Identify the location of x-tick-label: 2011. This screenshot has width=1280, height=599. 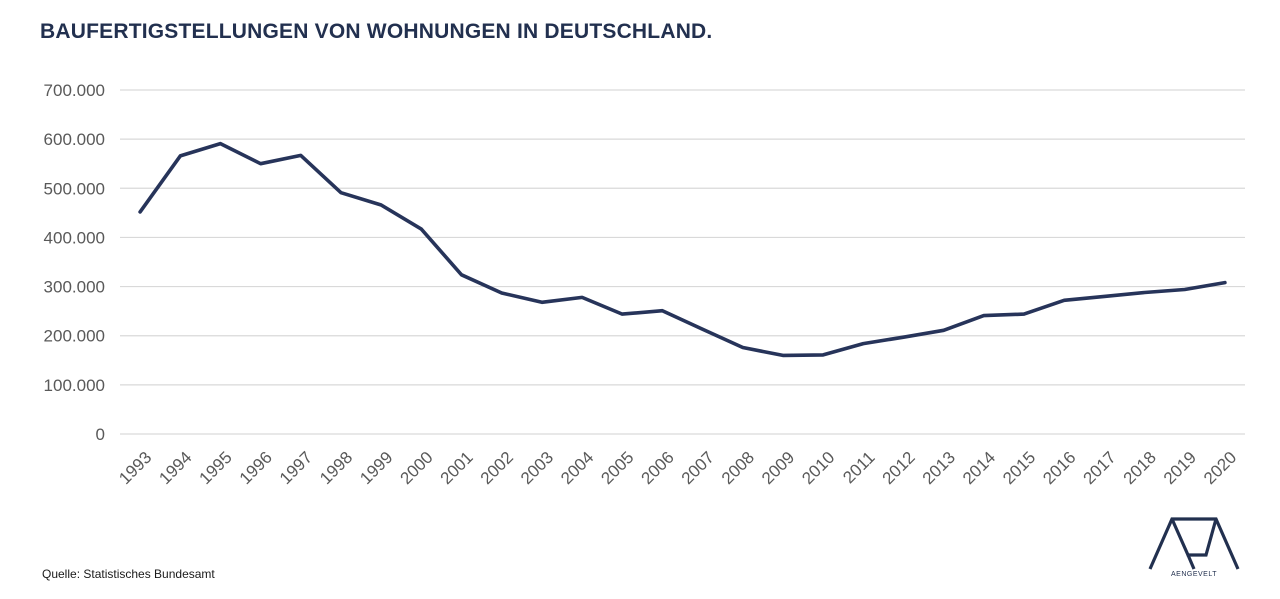
(858, 467).